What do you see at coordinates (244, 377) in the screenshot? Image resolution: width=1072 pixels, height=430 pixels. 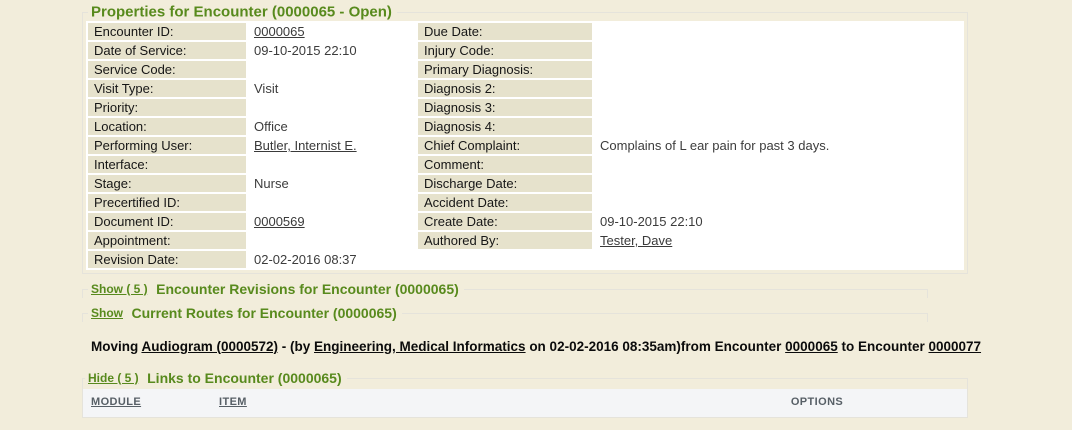 I see `links-title: Links to Encounter (0000065)` at bounding box center [244, 377].